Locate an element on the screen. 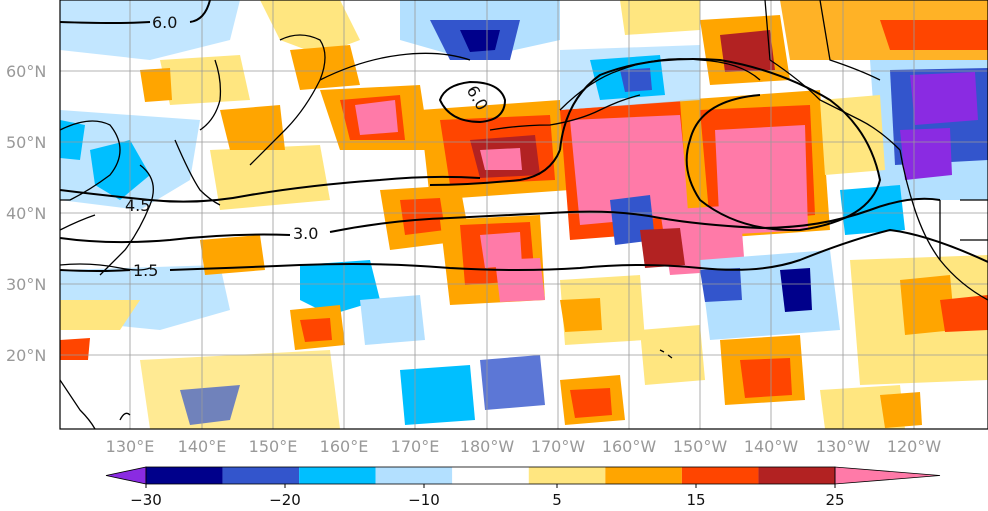 This screenshot has height=511, width=988. colorbar-tick-minus30: −30 is located at coordinates (146, 500).